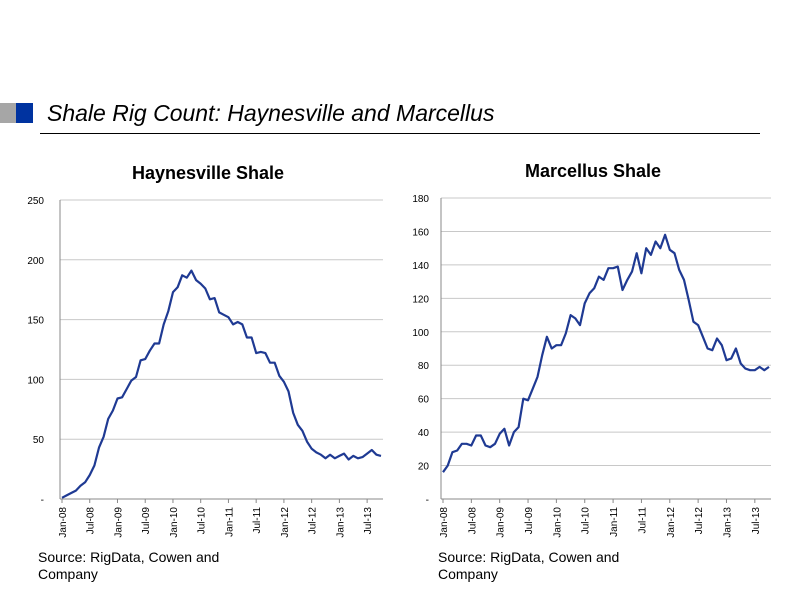  Describe the element at coordinates (671, 522) in the screenshot. I see `marcellus-x-tick-label: Jan-12` at that location.